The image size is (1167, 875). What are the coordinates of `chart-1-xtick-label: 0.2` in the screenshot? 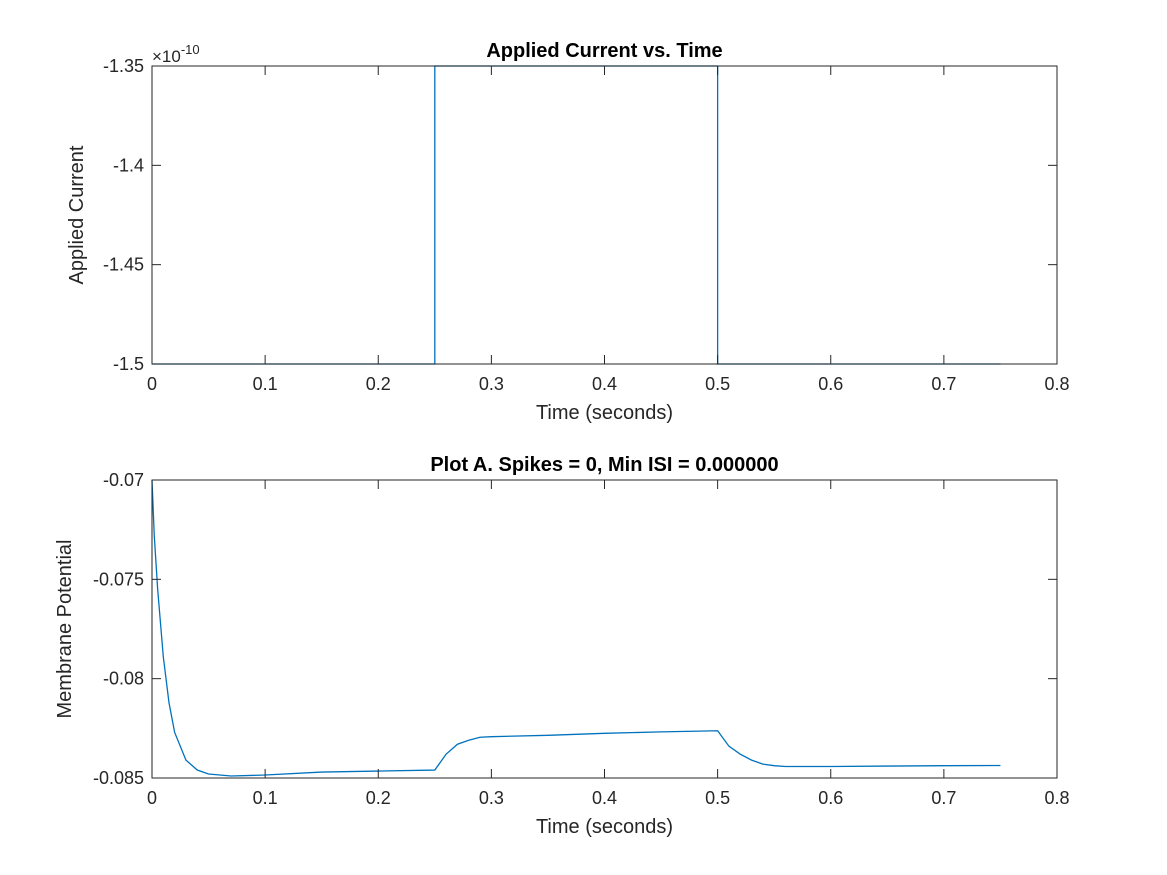 It's located at (378, 798).